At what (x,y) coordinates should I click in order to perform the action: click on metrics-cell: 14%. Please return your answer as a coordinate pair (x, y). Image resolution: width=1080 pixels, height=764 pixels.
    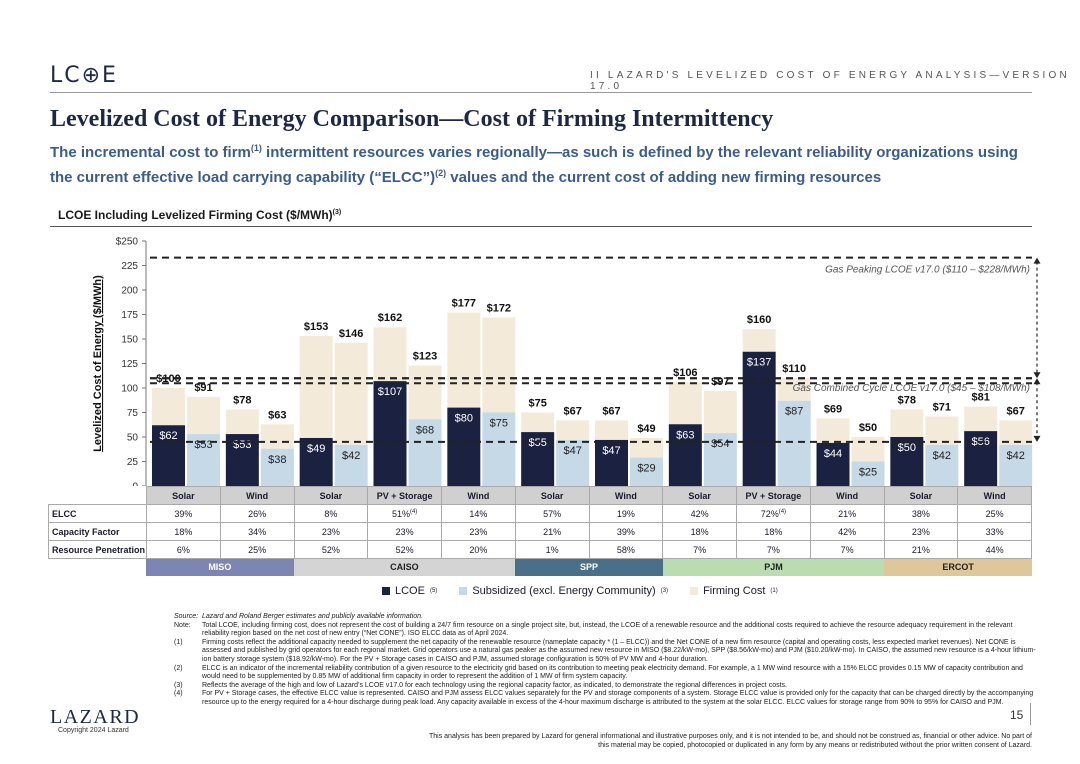
    Looking at the image, I should click on (478, 513).